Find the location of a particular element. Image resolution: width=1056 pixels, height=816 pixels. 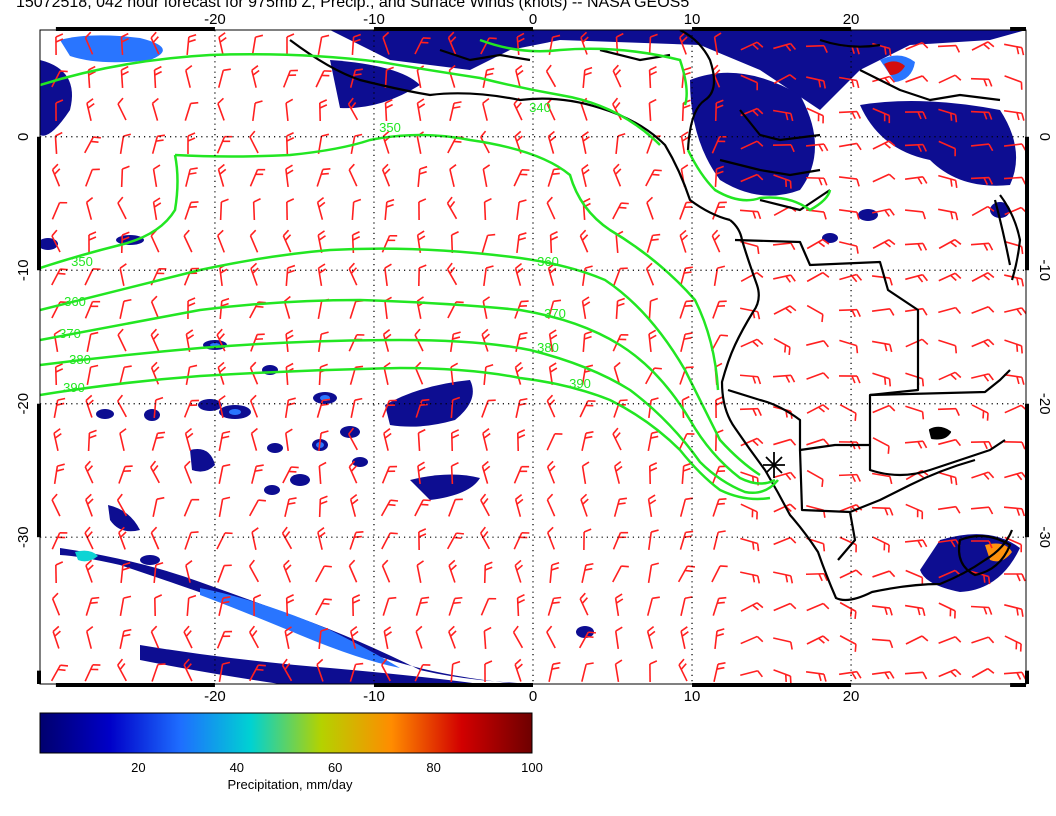

lat-tick-label-right: -20 is located at coordinates (1044, 404).